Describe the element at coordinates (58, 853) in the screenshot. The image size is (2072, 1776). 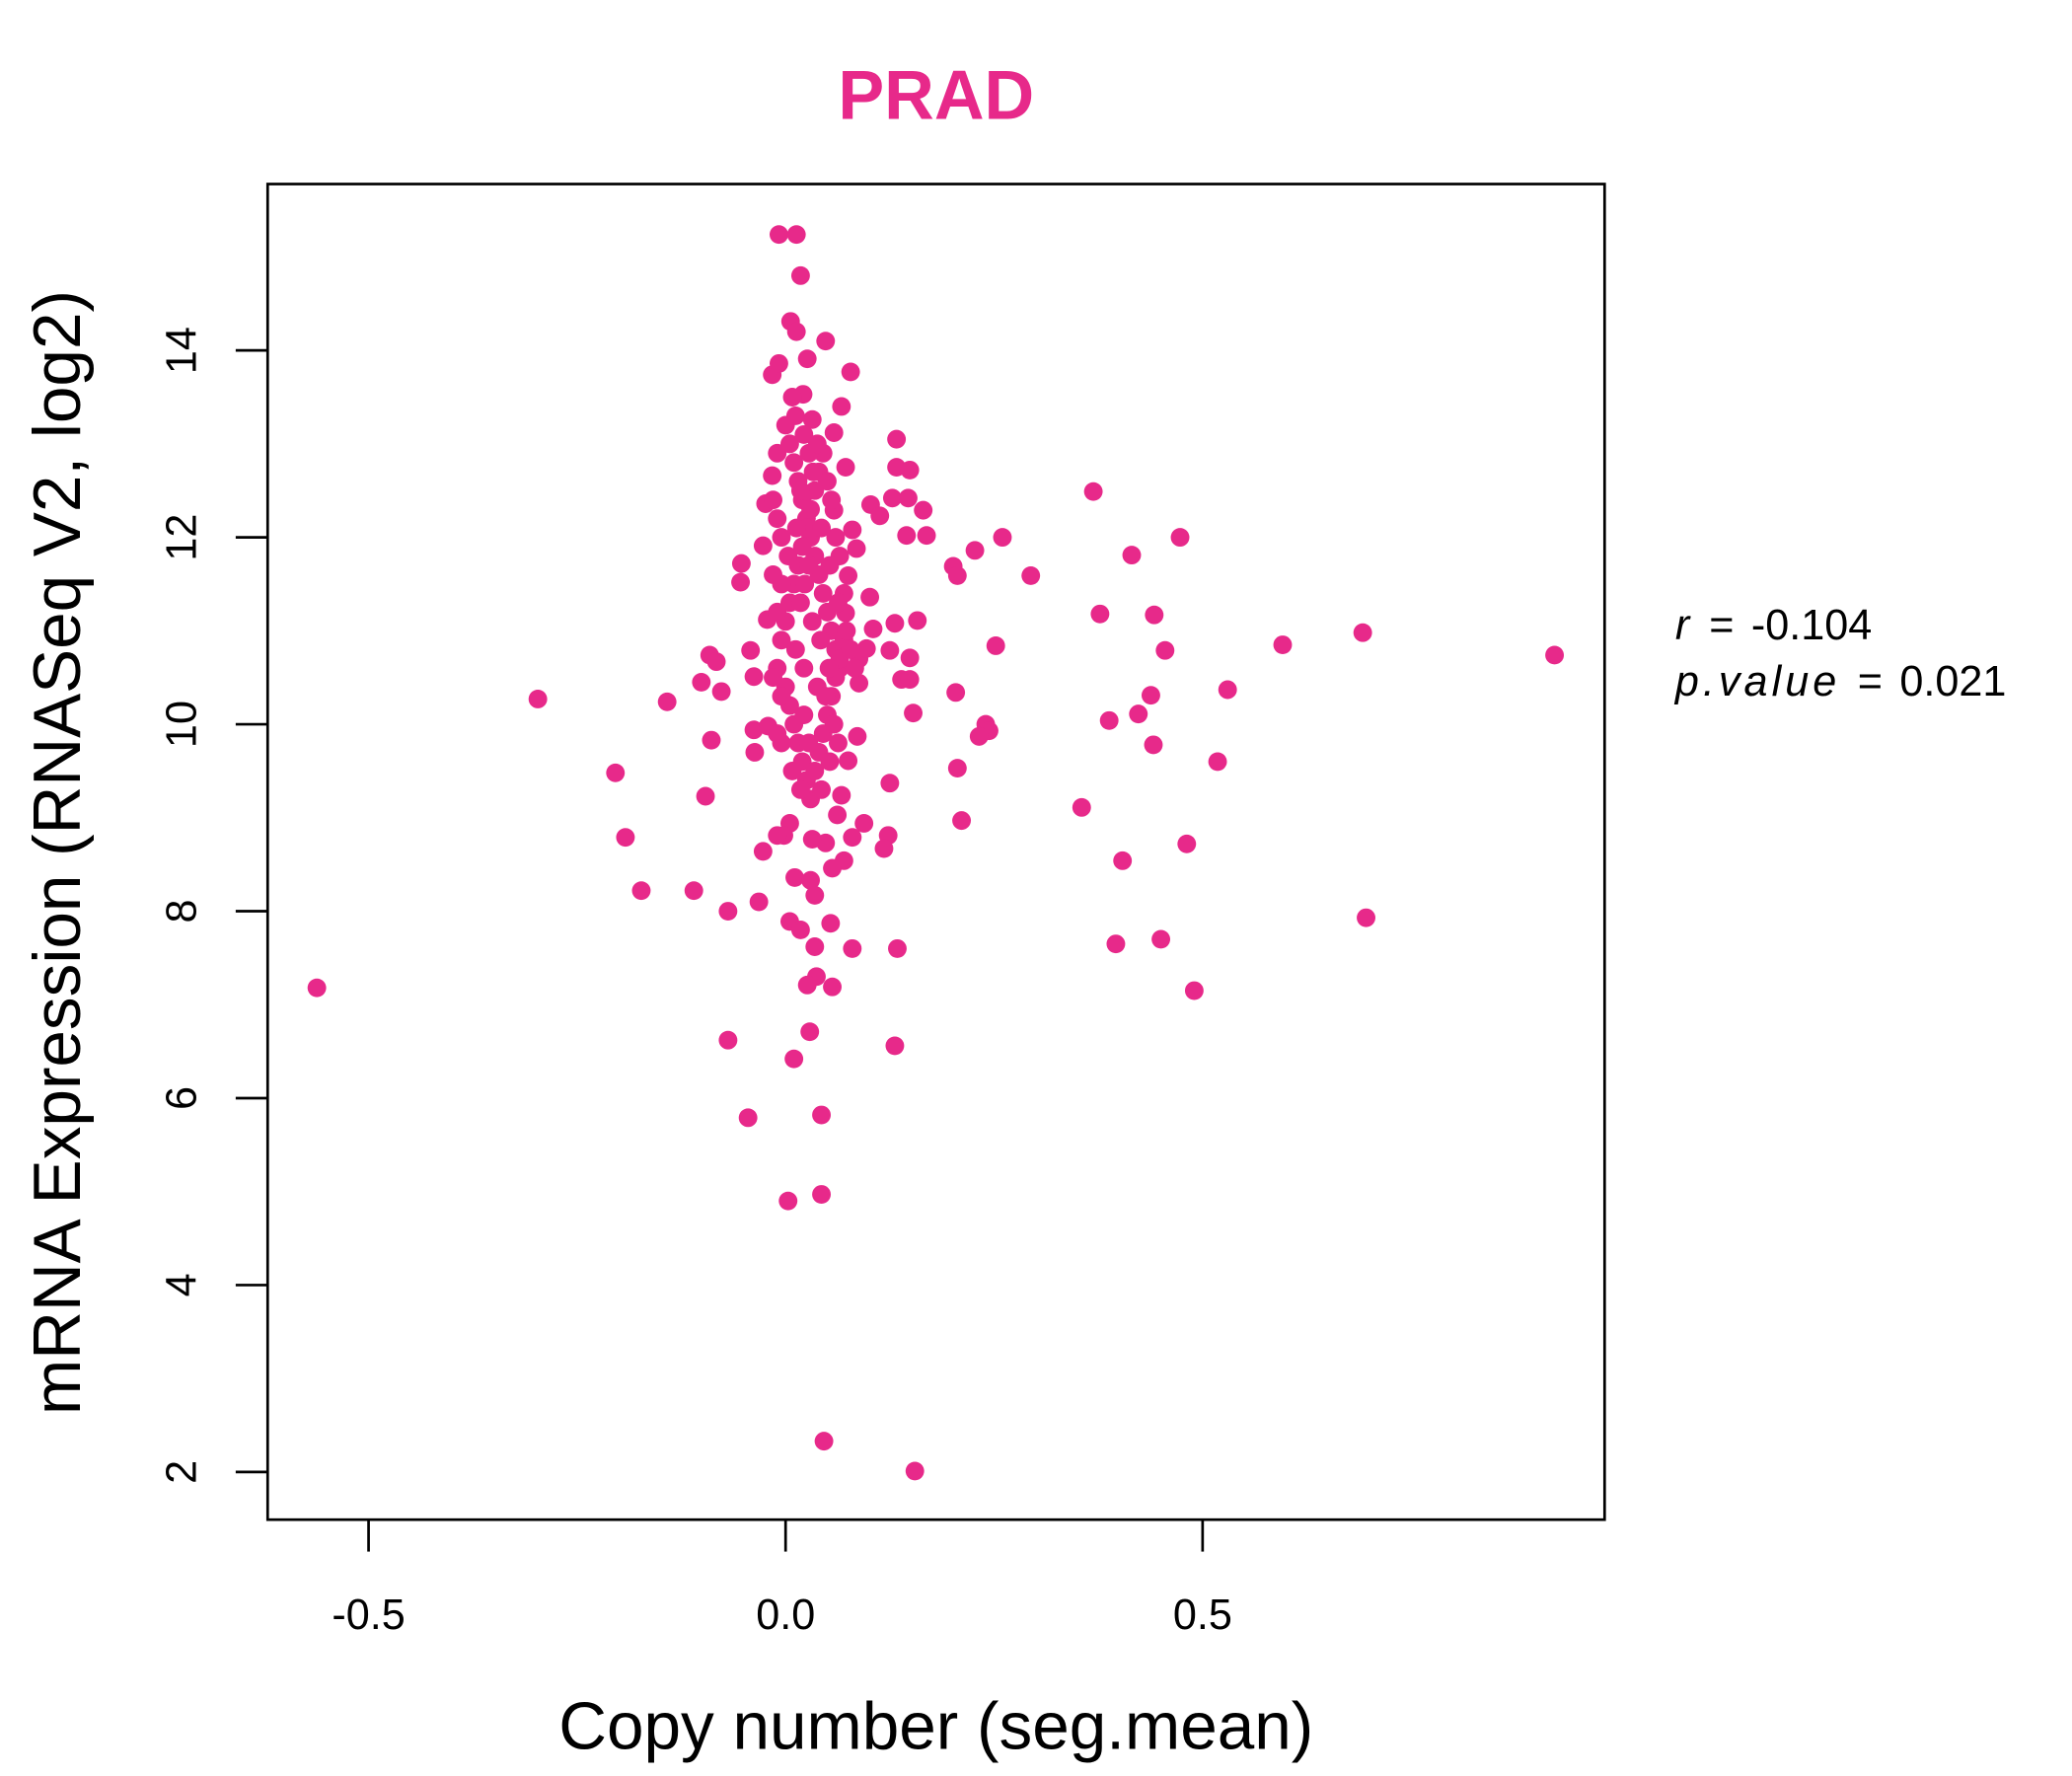
I see `y-axis-label: mRNA Expression (RNASeq V2, log2)` at that location.